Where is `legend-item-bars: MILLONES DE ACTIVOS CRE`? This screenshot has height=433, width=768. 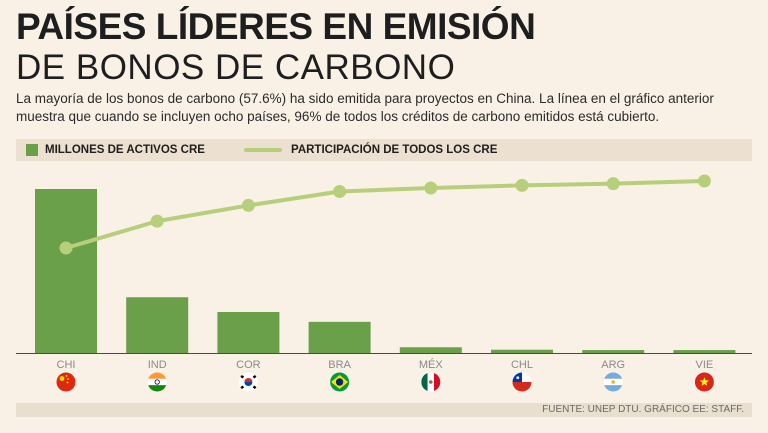 legend-item-bars: MILLONES DE ACTIVOS CRE is located at coordinates (115, 150).